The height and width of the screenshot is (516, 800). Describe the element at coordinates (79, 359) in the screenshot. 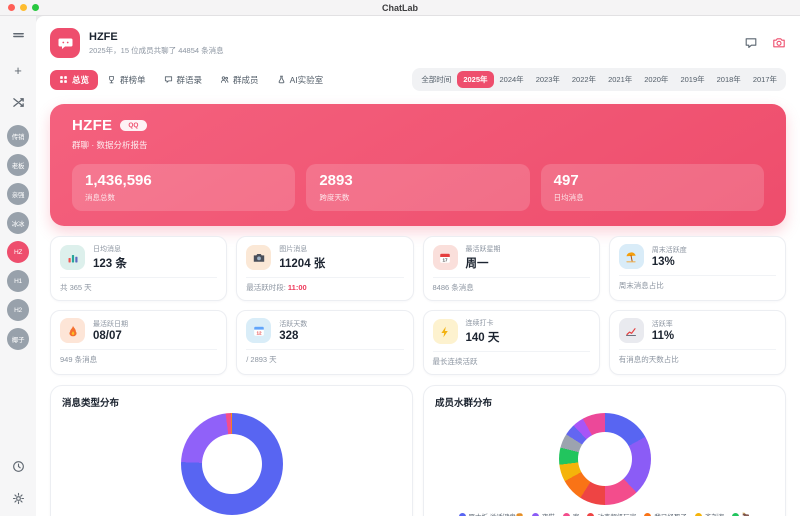

I see `stat-card-footer: 949 条消息` at that location.